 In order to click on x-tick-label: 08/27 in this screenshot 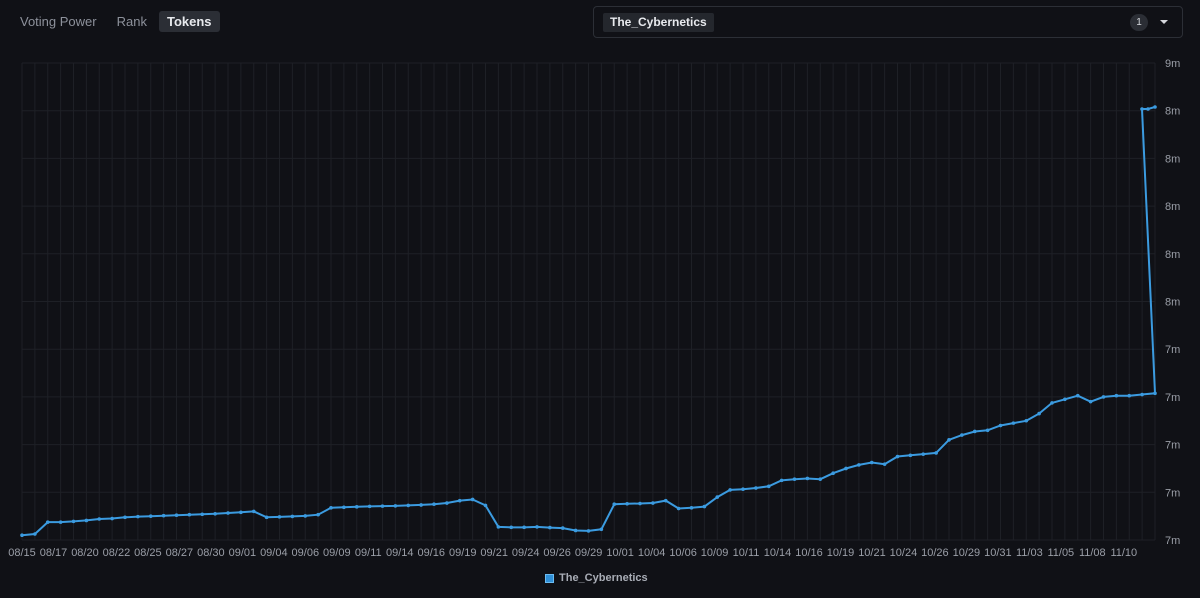, I will do `click(180, 553)`.